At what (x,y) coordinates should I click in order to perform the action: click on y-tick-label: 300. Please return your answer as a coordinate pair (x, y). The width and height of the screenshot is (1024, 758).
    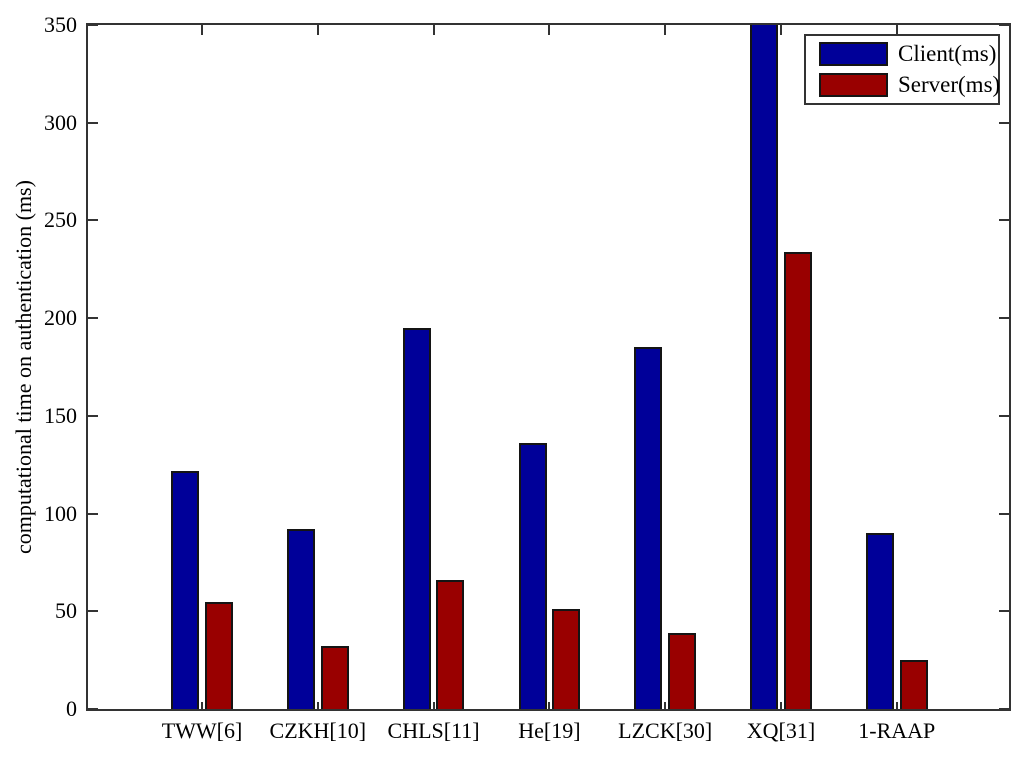
    Looking at the image, I should click on (60, 122).